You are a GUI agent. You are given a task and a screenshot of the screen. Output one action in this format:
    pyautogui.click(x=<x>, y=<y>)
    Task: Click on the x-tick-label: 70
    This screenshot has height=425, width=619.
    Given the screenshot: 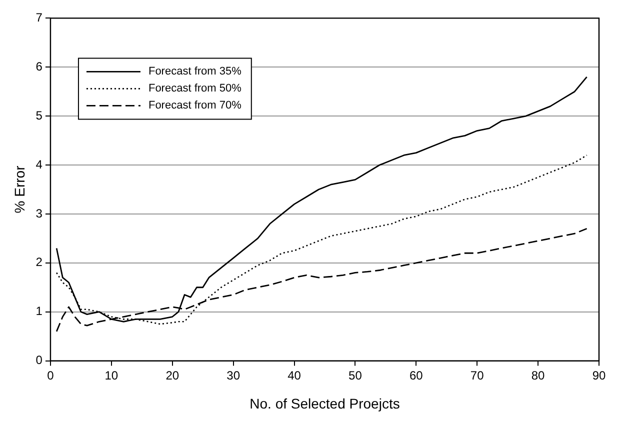 What is the action you would take?
    pyautogui.click(x=477, y=375)
    